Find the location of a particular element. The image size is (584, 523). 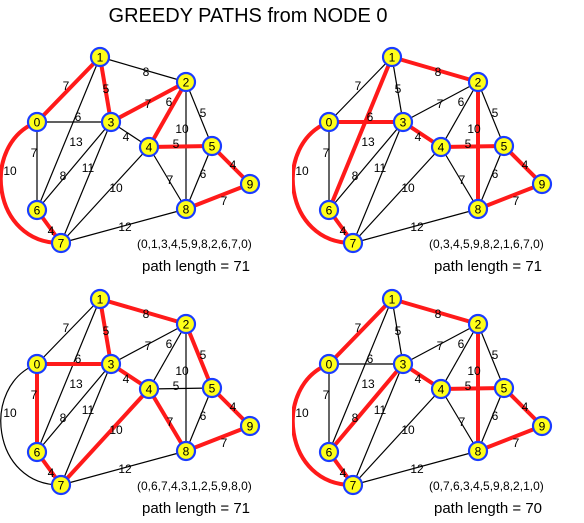

edge-weight-5-8: 6 is located at coordinates (495, 174).